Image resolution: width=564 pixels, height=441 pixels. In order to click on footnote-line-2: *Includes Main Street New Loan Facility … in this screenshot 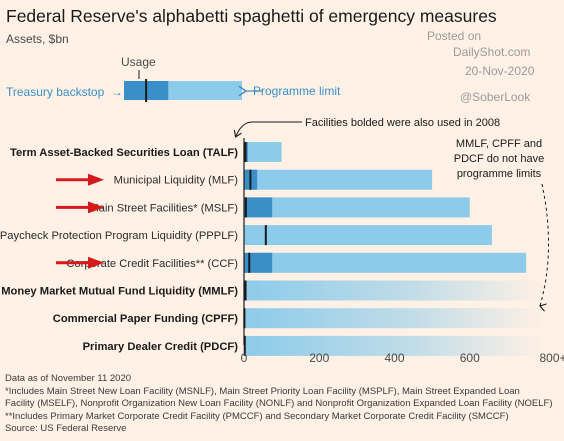, I will do `click(262, 391)`.